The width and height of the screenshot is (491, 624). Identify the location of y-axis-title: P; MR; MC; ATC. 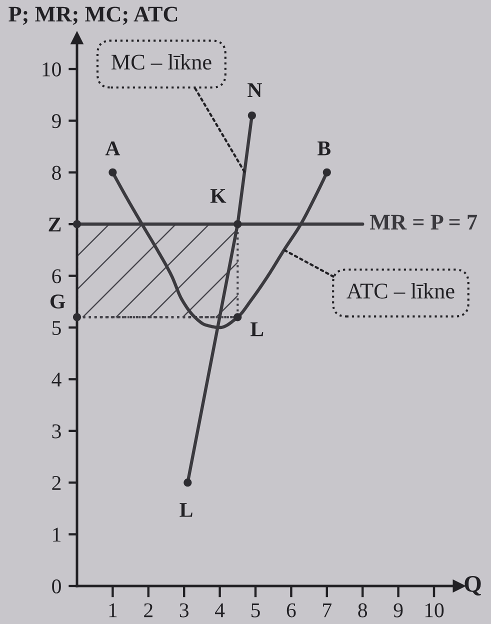
(93, 15).